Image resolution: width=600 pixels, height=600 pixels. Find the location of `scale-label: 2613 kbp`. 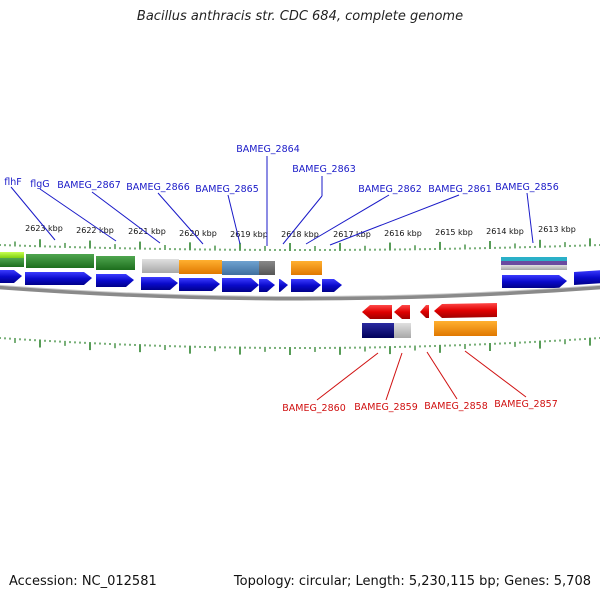

scale-label: 2613 kbp is located at coordinates (557, 229).